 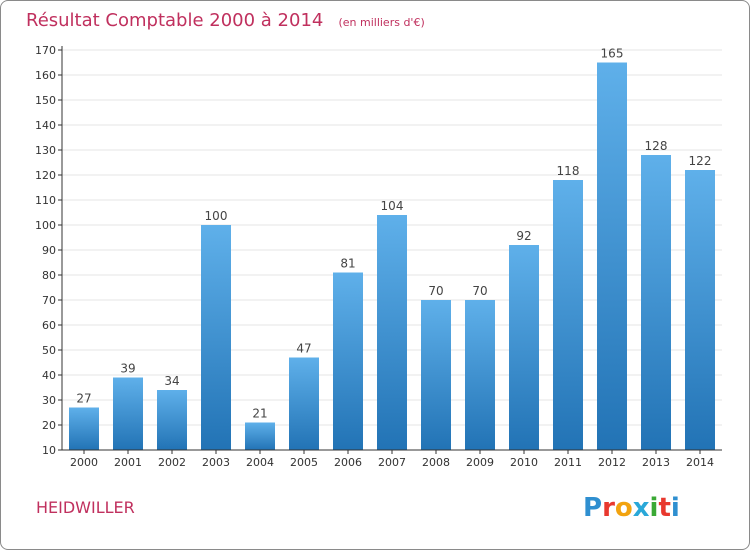 I want to click on y-tick-label: 80, so click(x=49, y=275).